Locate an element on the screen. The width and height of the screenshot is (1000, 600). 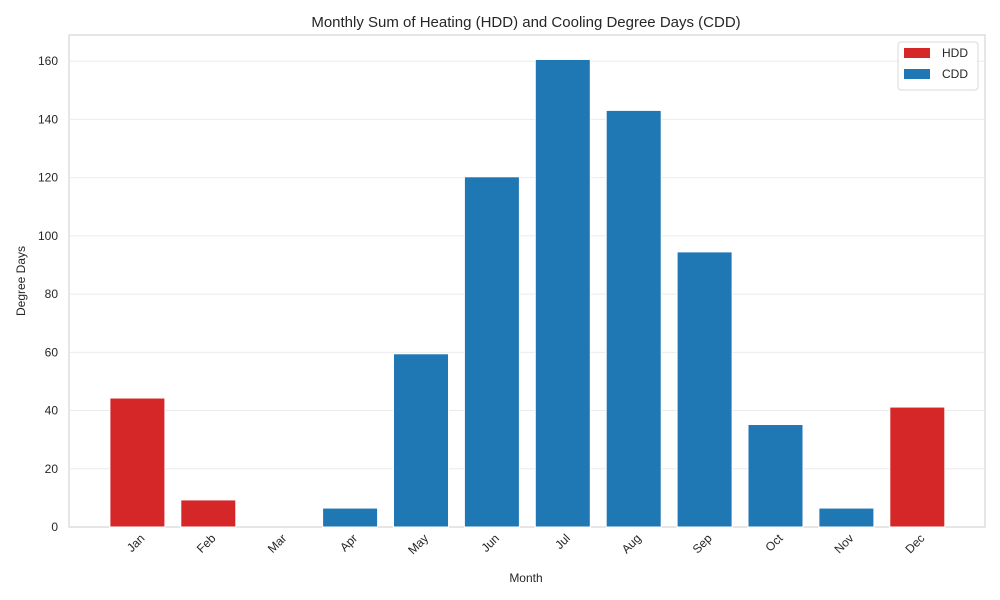
x-tick-label: Jul is located at coordinates (562, 541).